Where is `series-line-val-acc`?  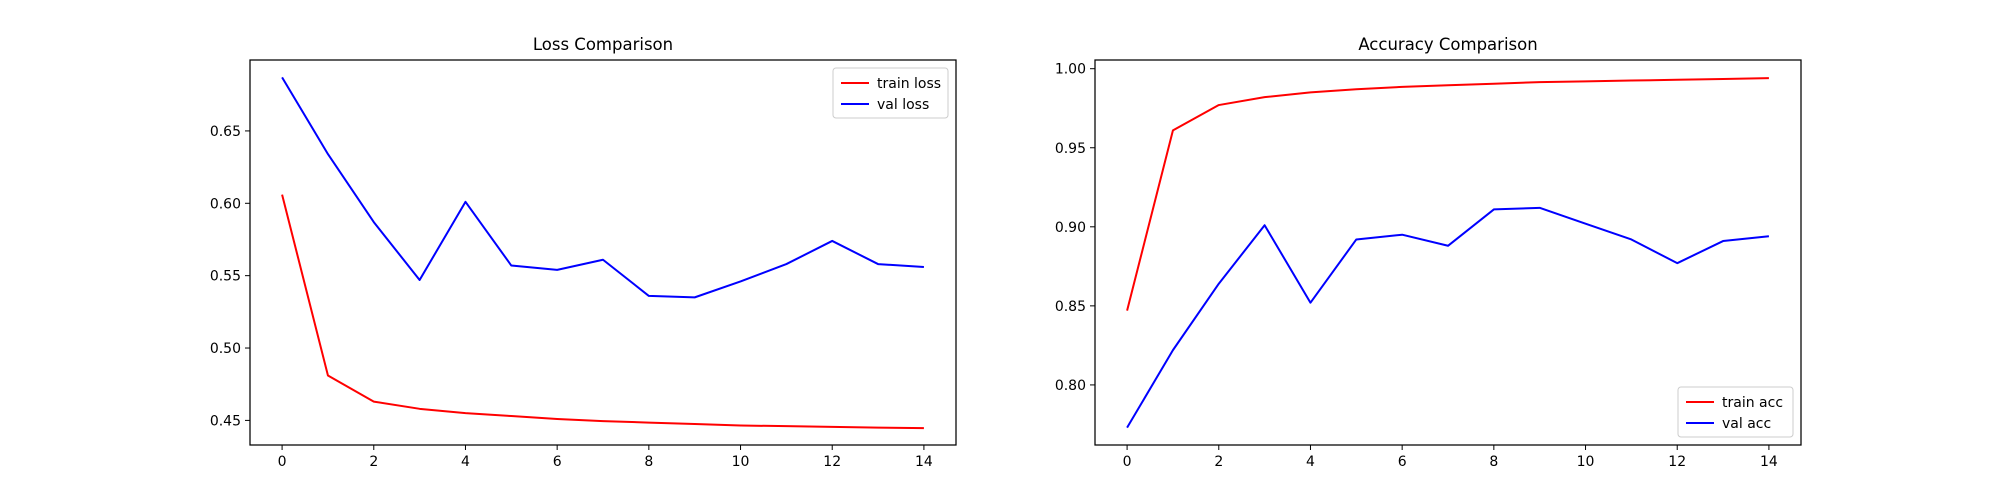
series-line-val-acc is located at coordinates (1448, 317).